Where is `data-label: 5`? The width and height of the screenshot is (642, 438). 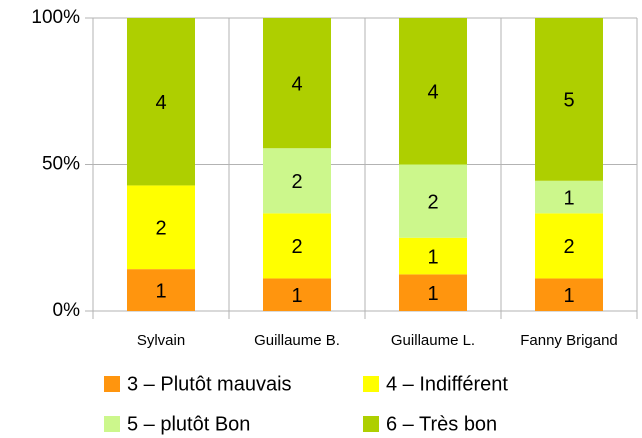
data-label: 5 is located at coordinates (568, 101).